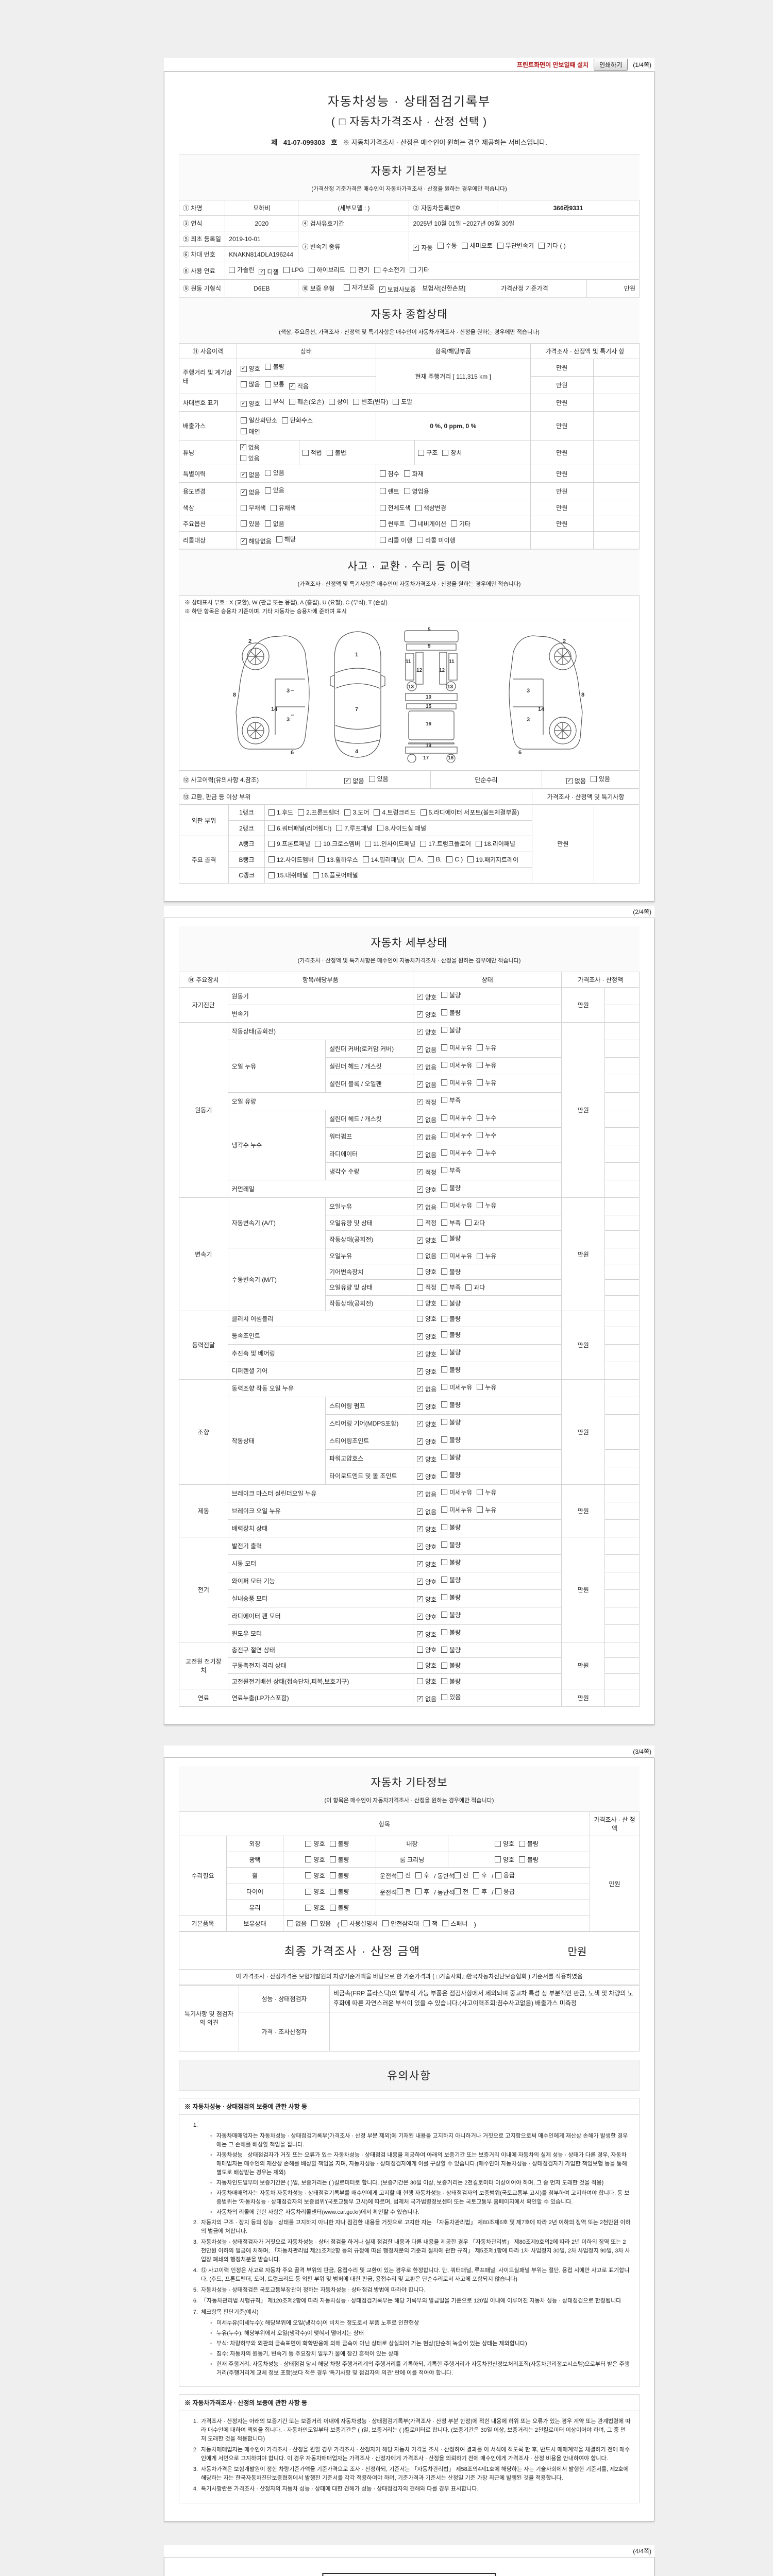 The height and width of the screenshot is (2576, 773). Describe the element at coordinates (338, 859) in the screenshot. I see `checkbox-option: 13.휠하우스` at that location.